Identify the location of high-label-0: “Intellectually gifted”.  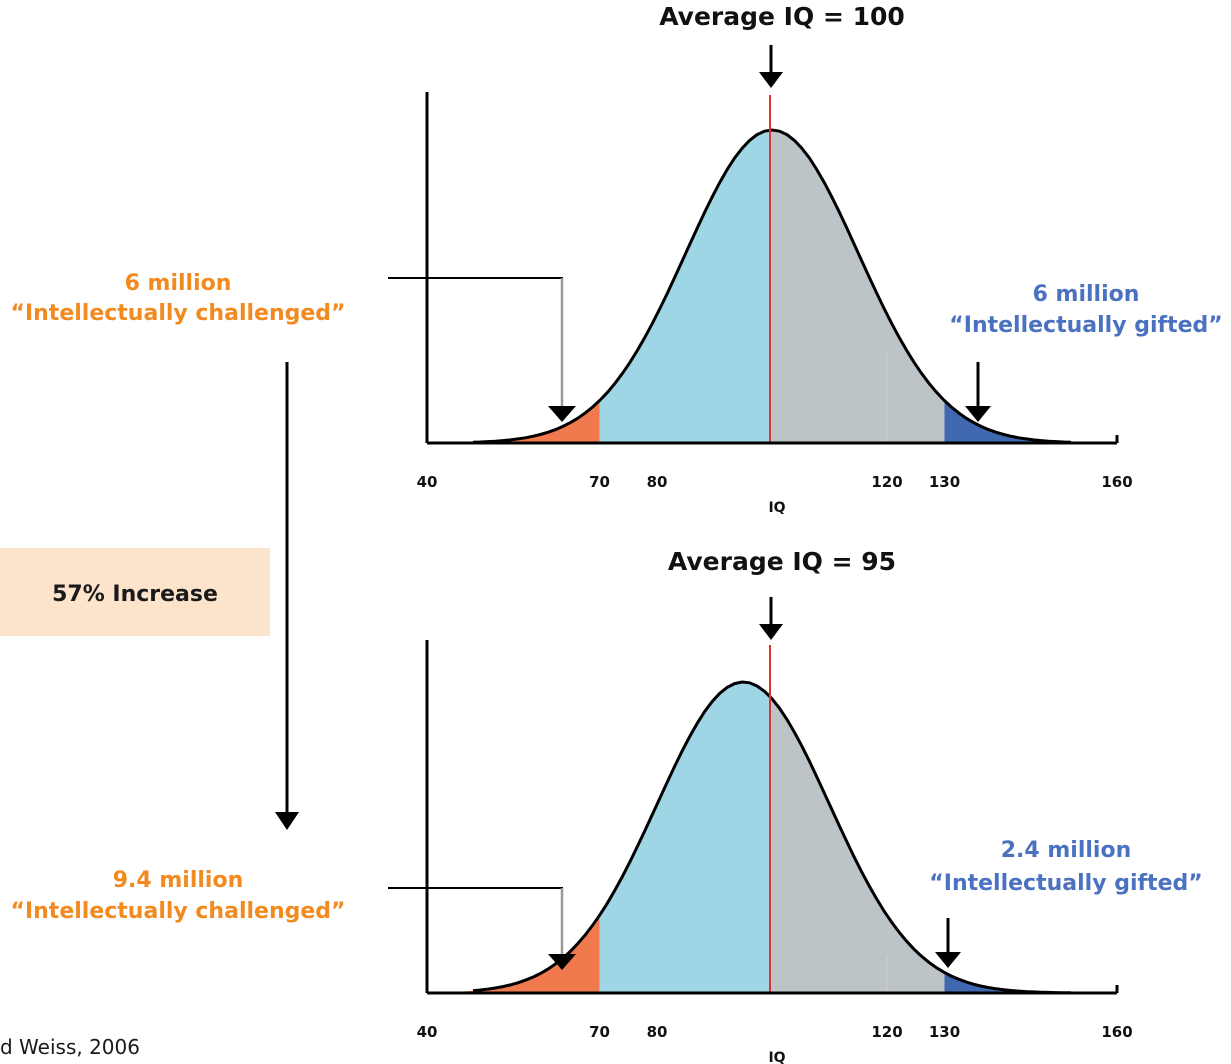
(1085, 325).